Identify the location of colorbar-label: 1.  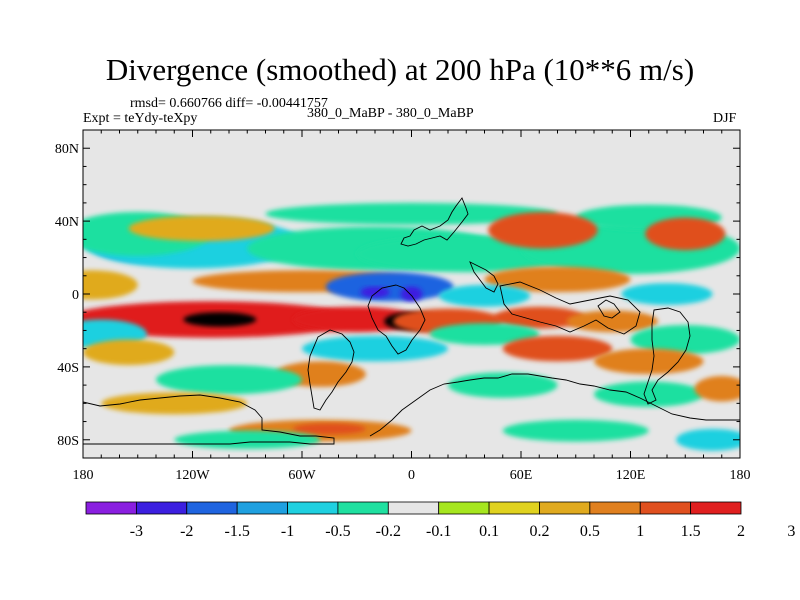
(640, 531).